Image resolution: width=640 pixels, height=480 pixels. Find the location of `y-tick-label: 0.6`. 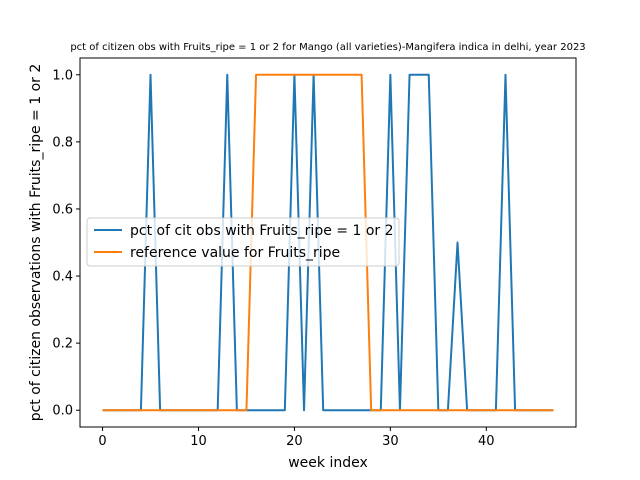

y-tick-label: 0.6 is located at coordinates (62, 209).